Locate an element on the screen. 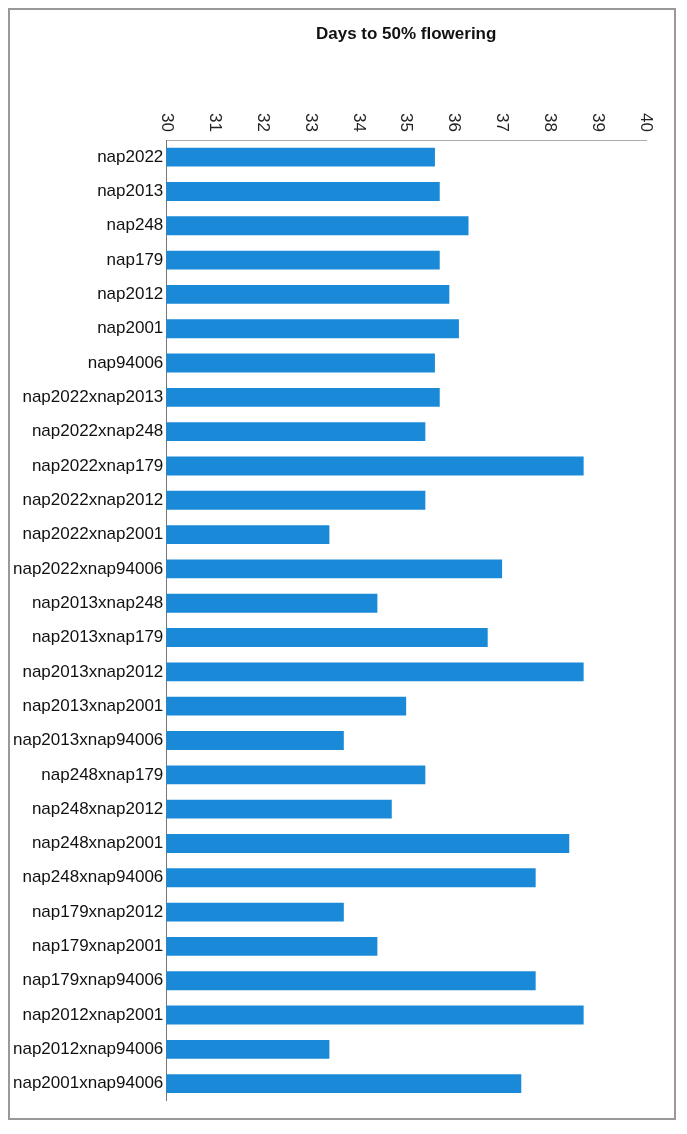 Image resolution: width=687 pixels, height=1134 pixels. x-tick-label: 37 is located at coordinates (503, 123).